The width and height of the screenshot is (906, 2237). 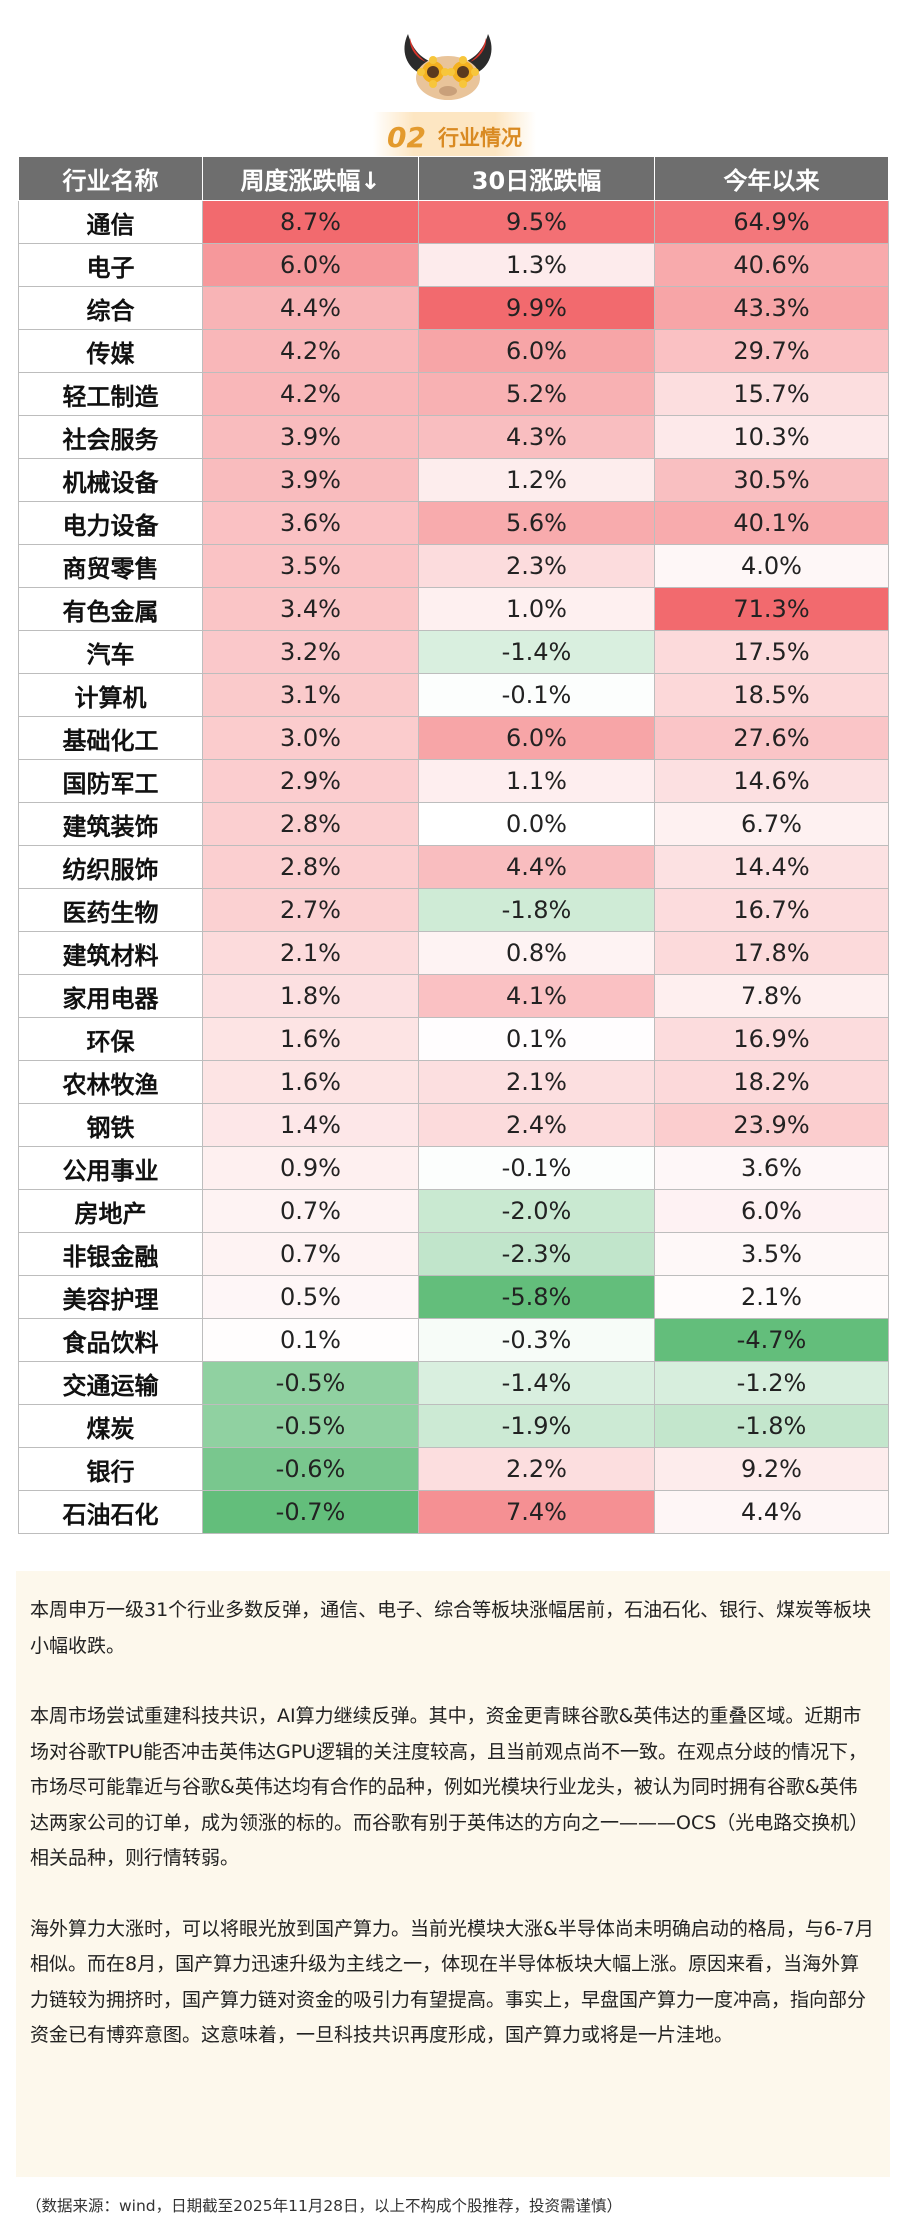 I want to click on d30-change-cell: -5.8%, so click(x=536, y=1297).